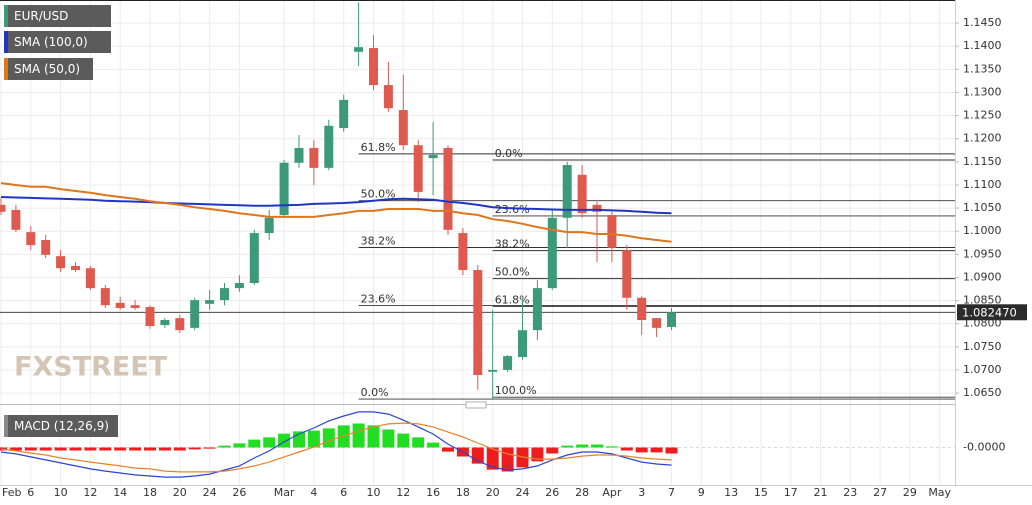 The image size is (1032, 505). I want to click on x-tick-label: Feb, so click(11, 492).